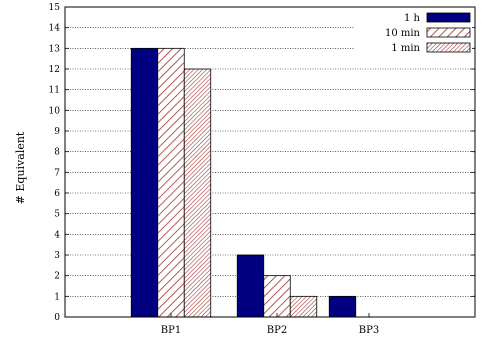 The image size is (485, 341). Describe the element at coordinates (55, 111) in the screenshot. I see `y-tick-label: 10` at that location.